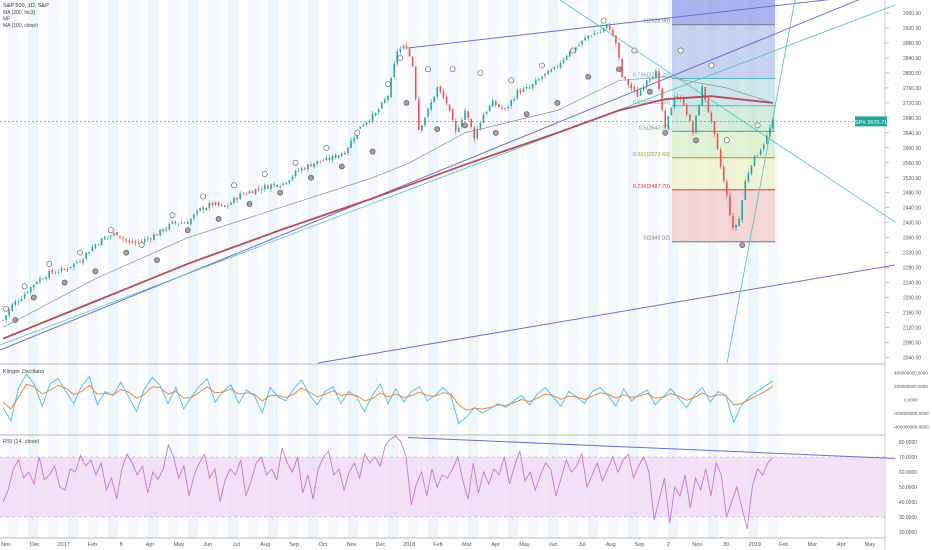 The height and width of the screenshot is (550, 932). I want to click on price-tick-label: 2320.00, so click(912, 254).